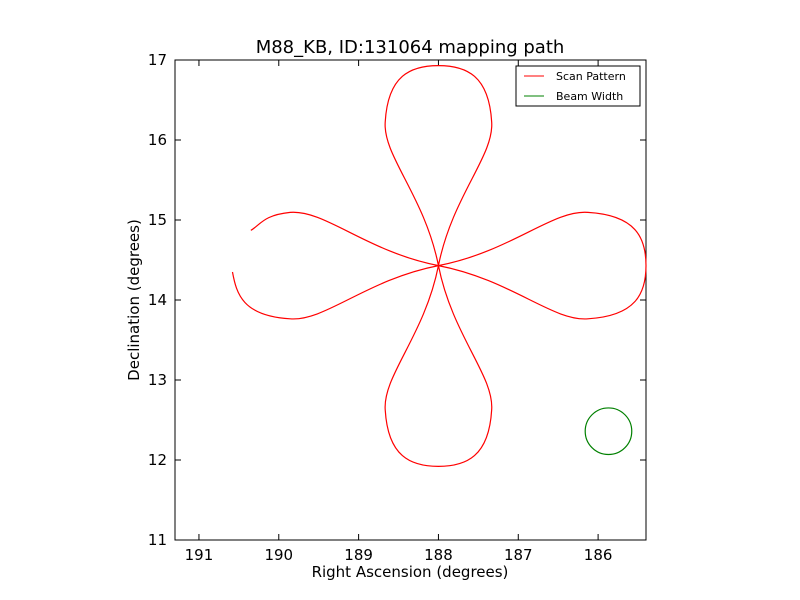  I want to click on legend: Scan Pattern Beam Width, so click(578, 86).